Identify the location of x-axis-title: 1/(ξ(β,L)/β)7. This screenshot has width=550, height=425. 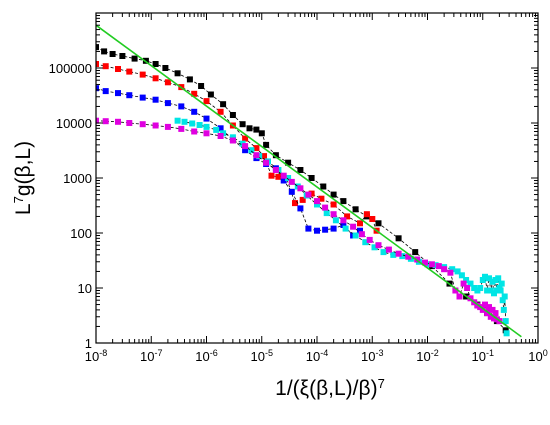
(330, 388).